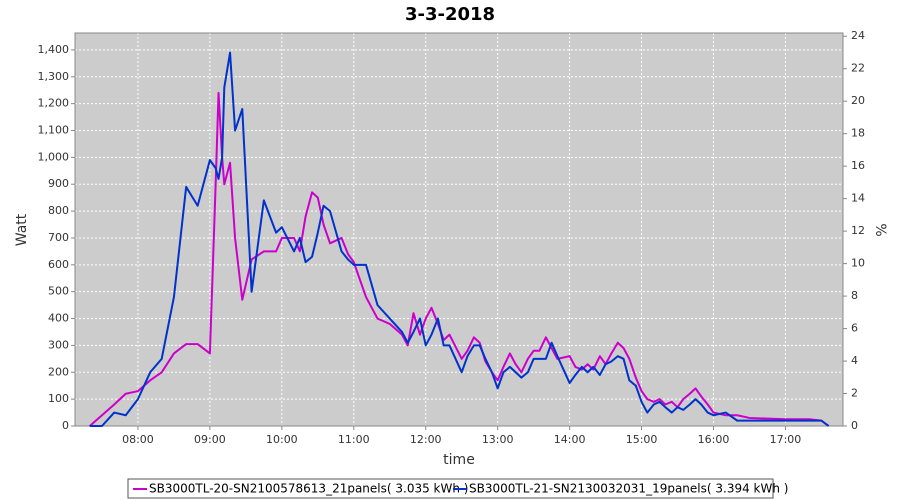 Image resolution: width=900 pixels, height=500 pixels. Describe the element at coordinates (54, 103) in the screenshot. I see `y-tick-label: 1,200` at that location.